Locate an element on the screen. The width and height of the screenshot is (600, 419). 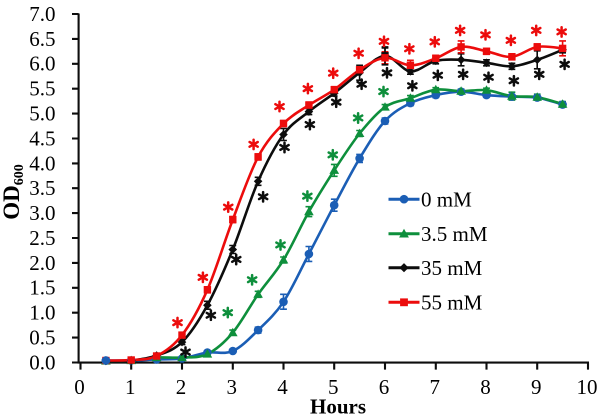
svg-text: 6.0 is located at coordinates (42, 64).